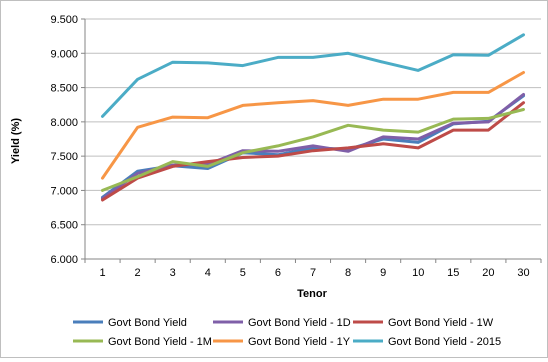 This screenshot has height=362, width=548. Describe the element at coordinates (64, 20) in the screenshot. I see `y-tick-label: 9.500` at that location.